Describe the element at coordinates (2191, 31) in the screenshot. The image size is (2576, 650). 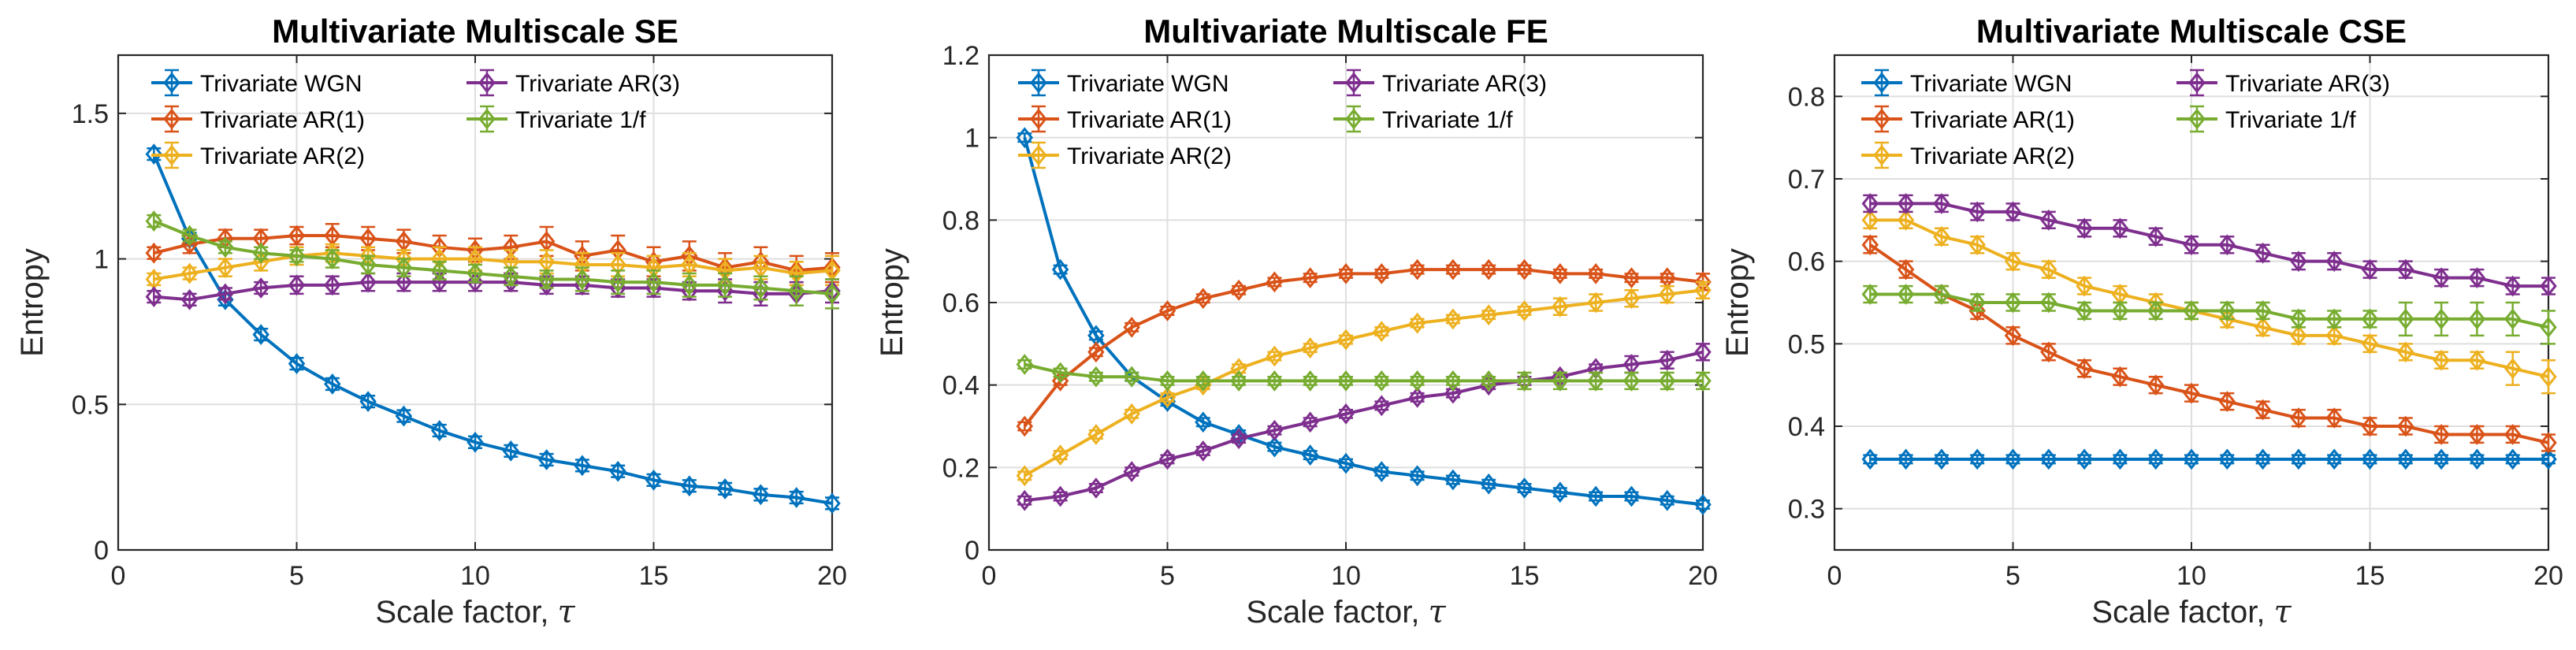
I see `chart-title: Multivariate Multiscale CSE` at that location.